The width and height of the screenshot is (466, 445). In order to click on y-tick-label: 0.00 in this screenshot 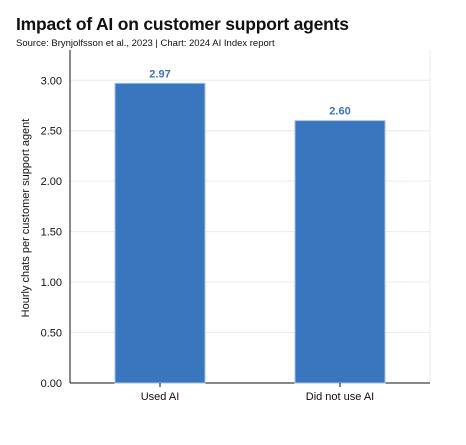, I will do `click(51, 384)`.